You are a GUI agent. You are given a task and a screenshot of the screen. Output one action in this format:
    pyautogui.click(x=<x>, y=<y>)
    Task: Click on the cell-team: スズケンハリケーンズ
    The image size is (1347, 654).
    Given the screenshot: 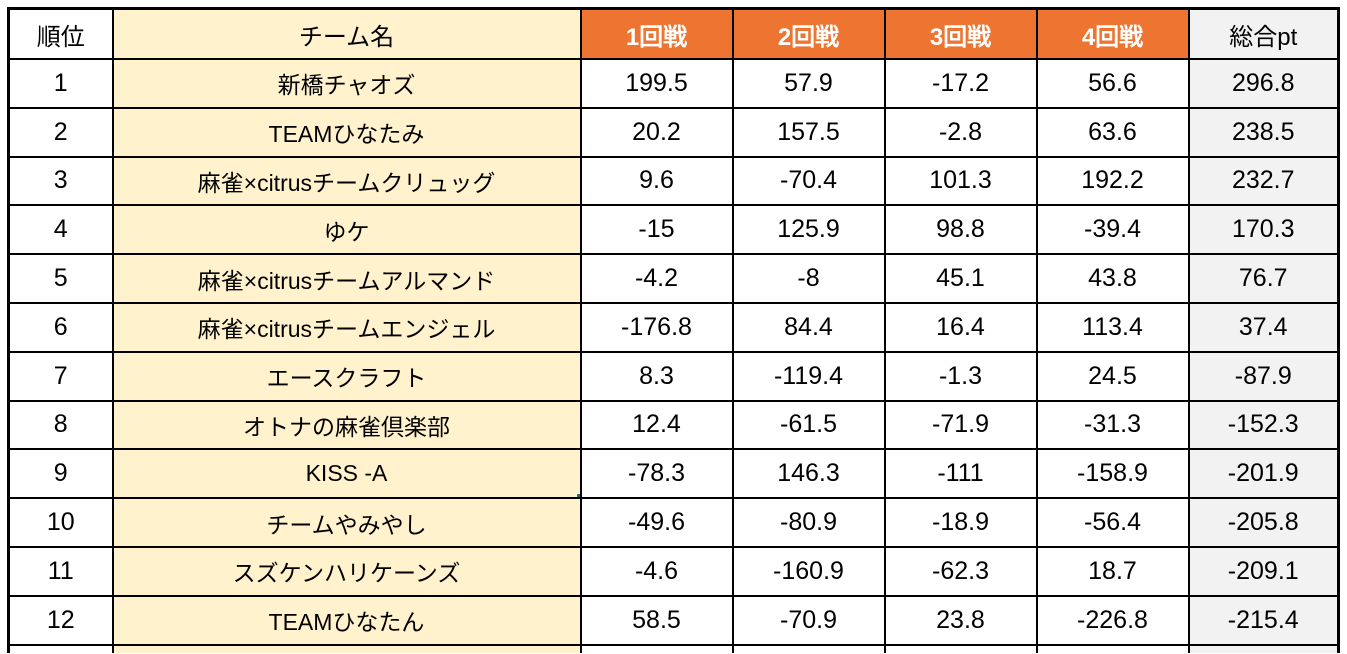 What is the action you would take?
    pyautogui.click(x=346, y=571)
    